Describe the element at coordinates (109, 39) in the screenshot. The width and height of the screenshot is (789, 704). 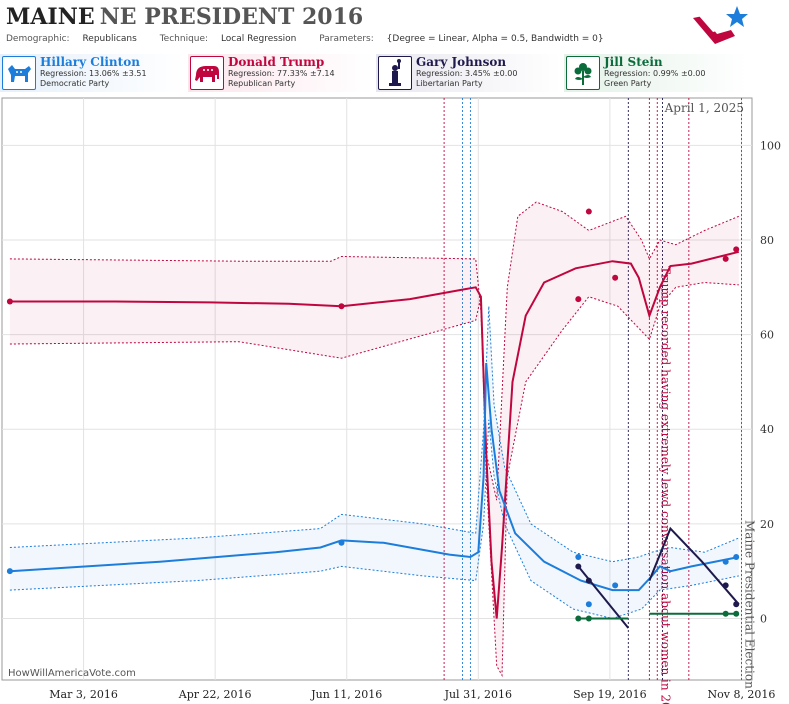
I see `demographic-value: Republicans` at that location.